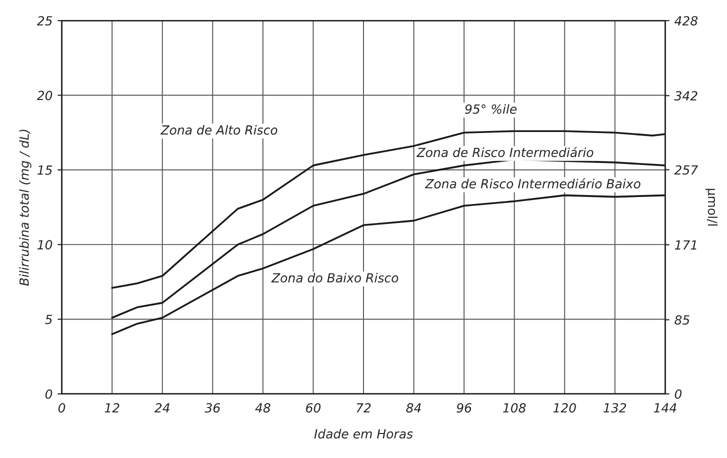 This screenshot has width=727, height=458. I want to click on x-tick-label: 12, so click(112, 407).